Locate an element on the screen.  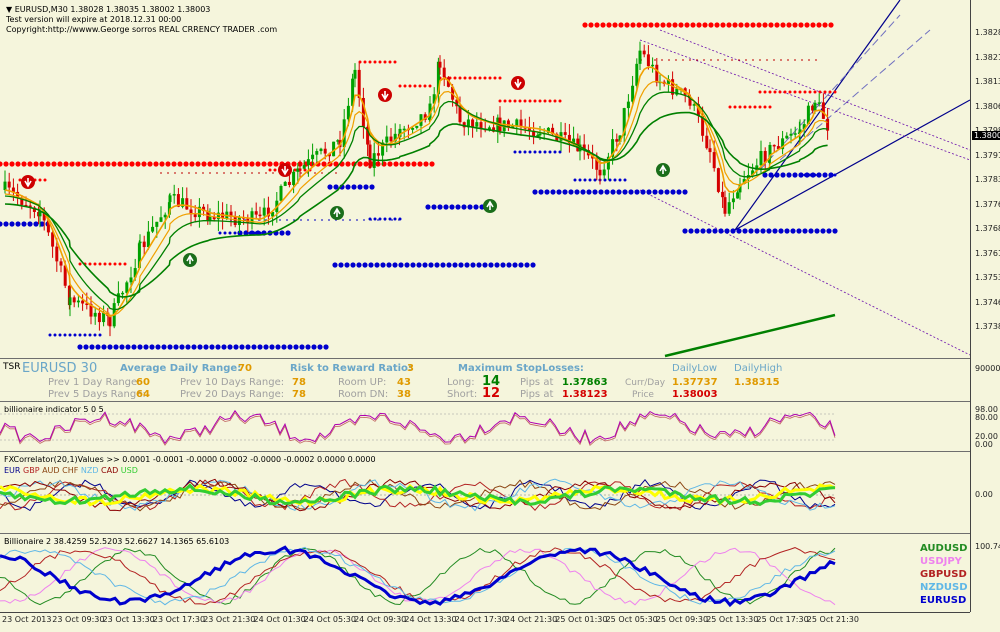
price-tick-label: 1.37535 is located at coordinates (987, 277).